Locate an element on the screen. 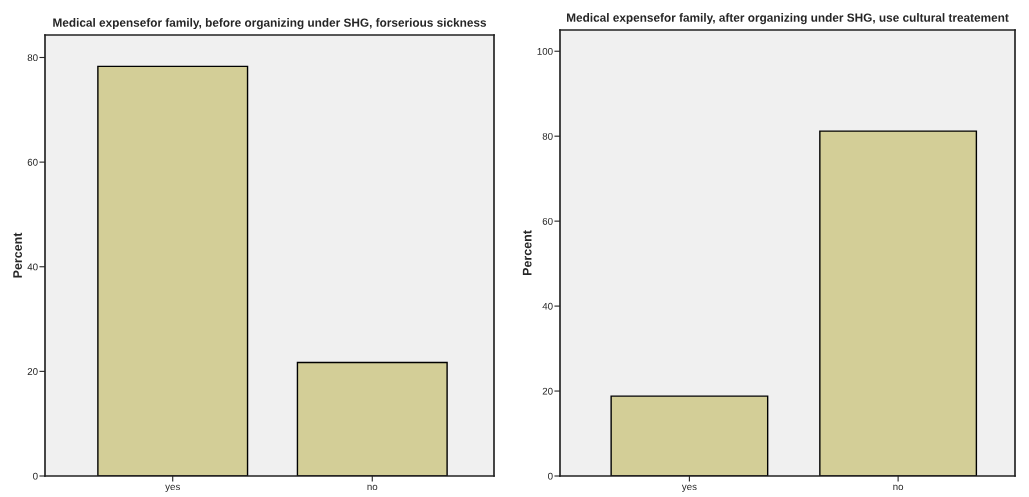 The height and width of the screenshot is (497, 1029). y-tick-label: 100 is located at coordinates (545, 51).